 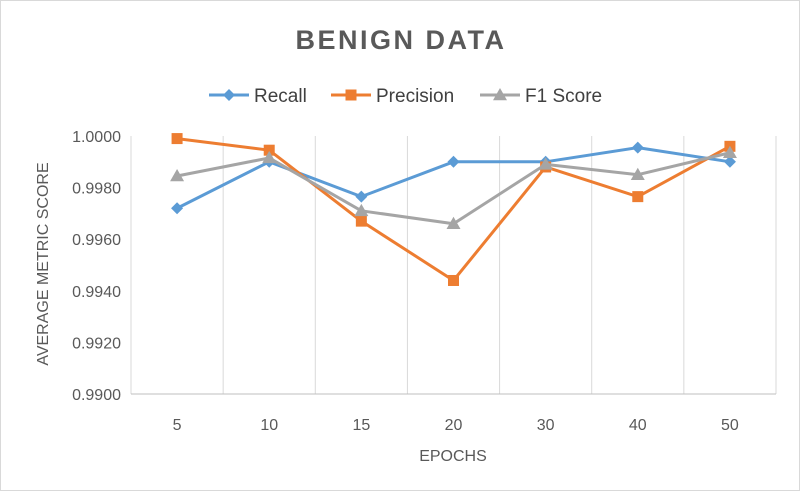 What do you see at coordinates (177, 425) in the screenshot?
I see `x-tick-label: 5` at bounding box center [177, 425].